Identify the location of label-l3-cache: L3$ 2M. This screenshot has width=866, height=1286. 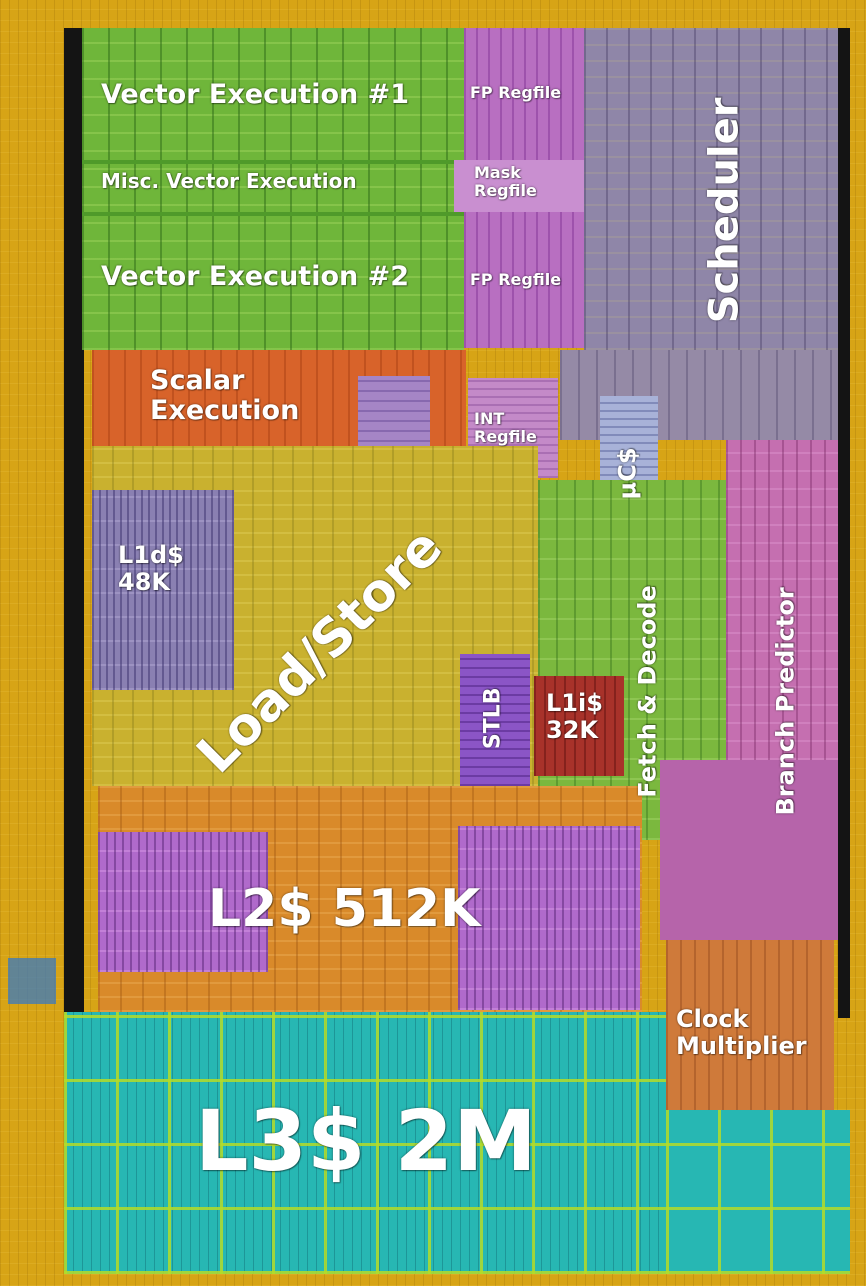
(366, 1141).